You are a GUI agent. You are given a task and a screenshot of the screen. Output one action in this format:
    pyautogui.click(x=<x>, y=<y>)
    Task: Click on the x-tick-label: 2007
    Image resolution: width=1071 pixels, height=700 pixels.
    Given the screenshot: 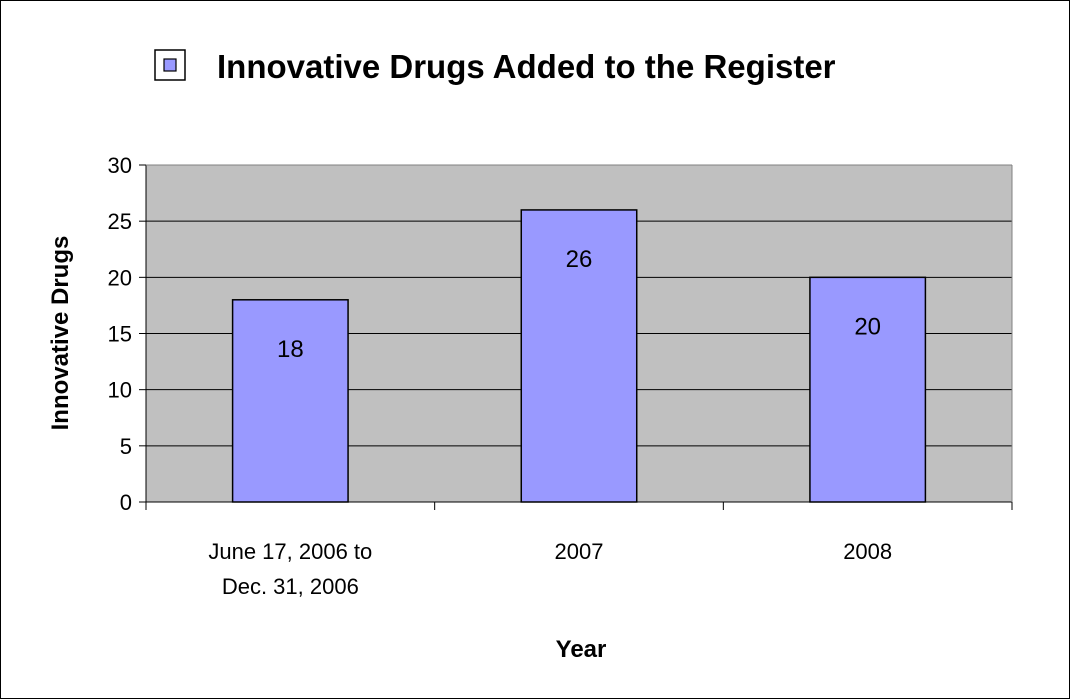 What is the action you would take?
    pyautogui.click(x=579, y=551)
    